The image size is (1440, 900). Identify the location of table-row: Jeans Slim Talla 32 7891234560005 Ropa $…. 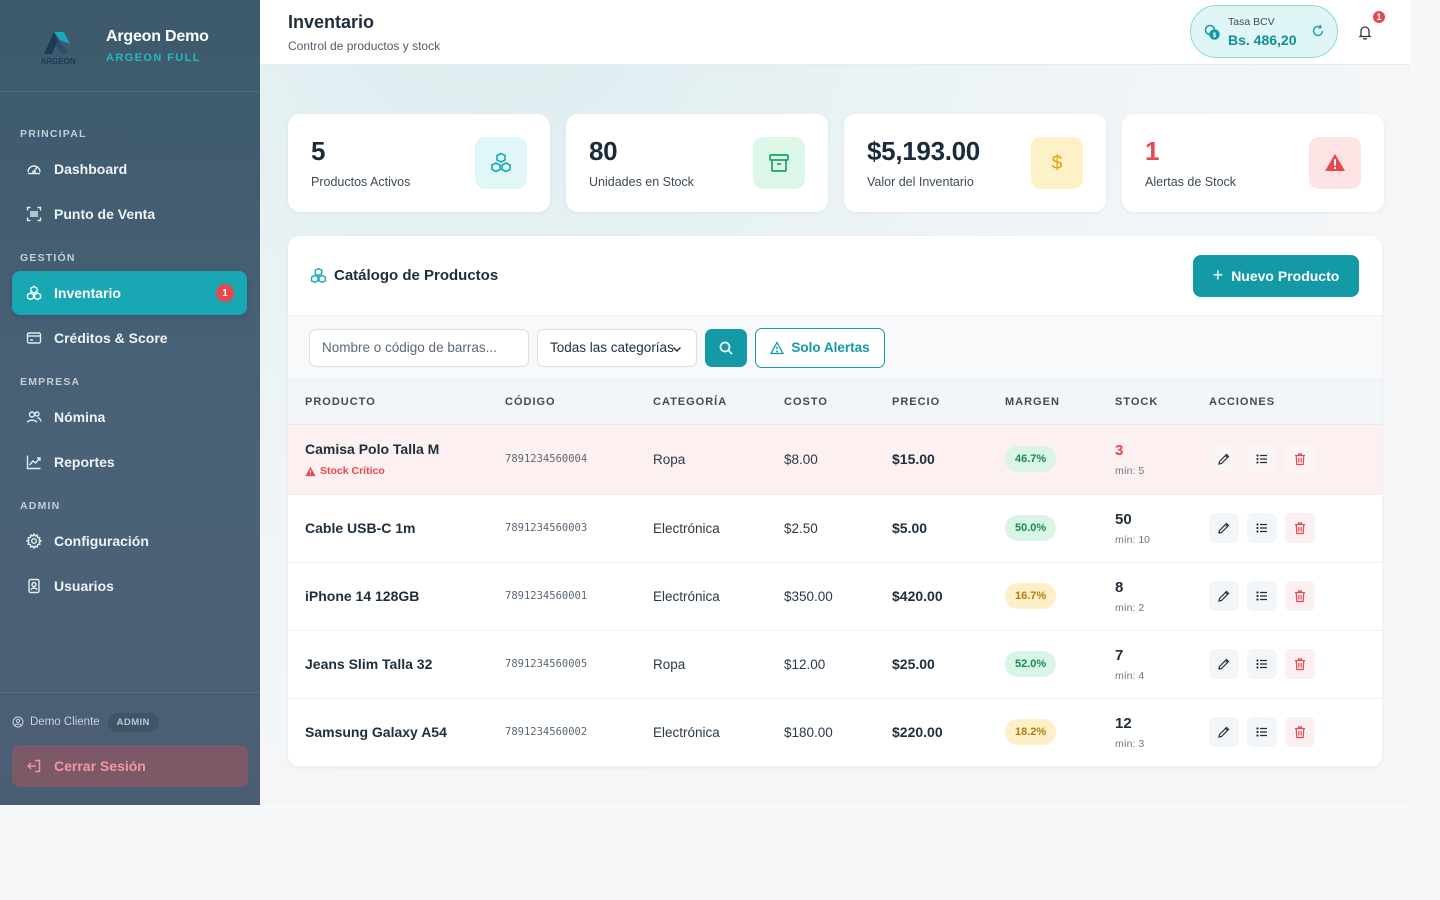
(835, 664).